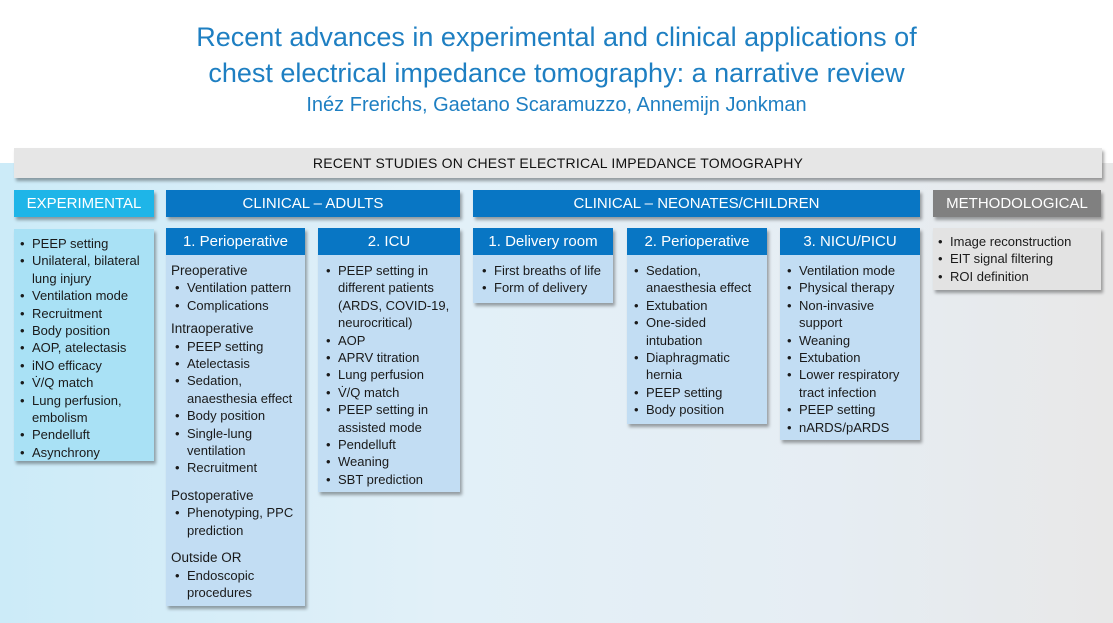 The width and height of the screenshot is (1113, 623). I want to click on list-item: Single-lung ventilation, so click(236, 442).